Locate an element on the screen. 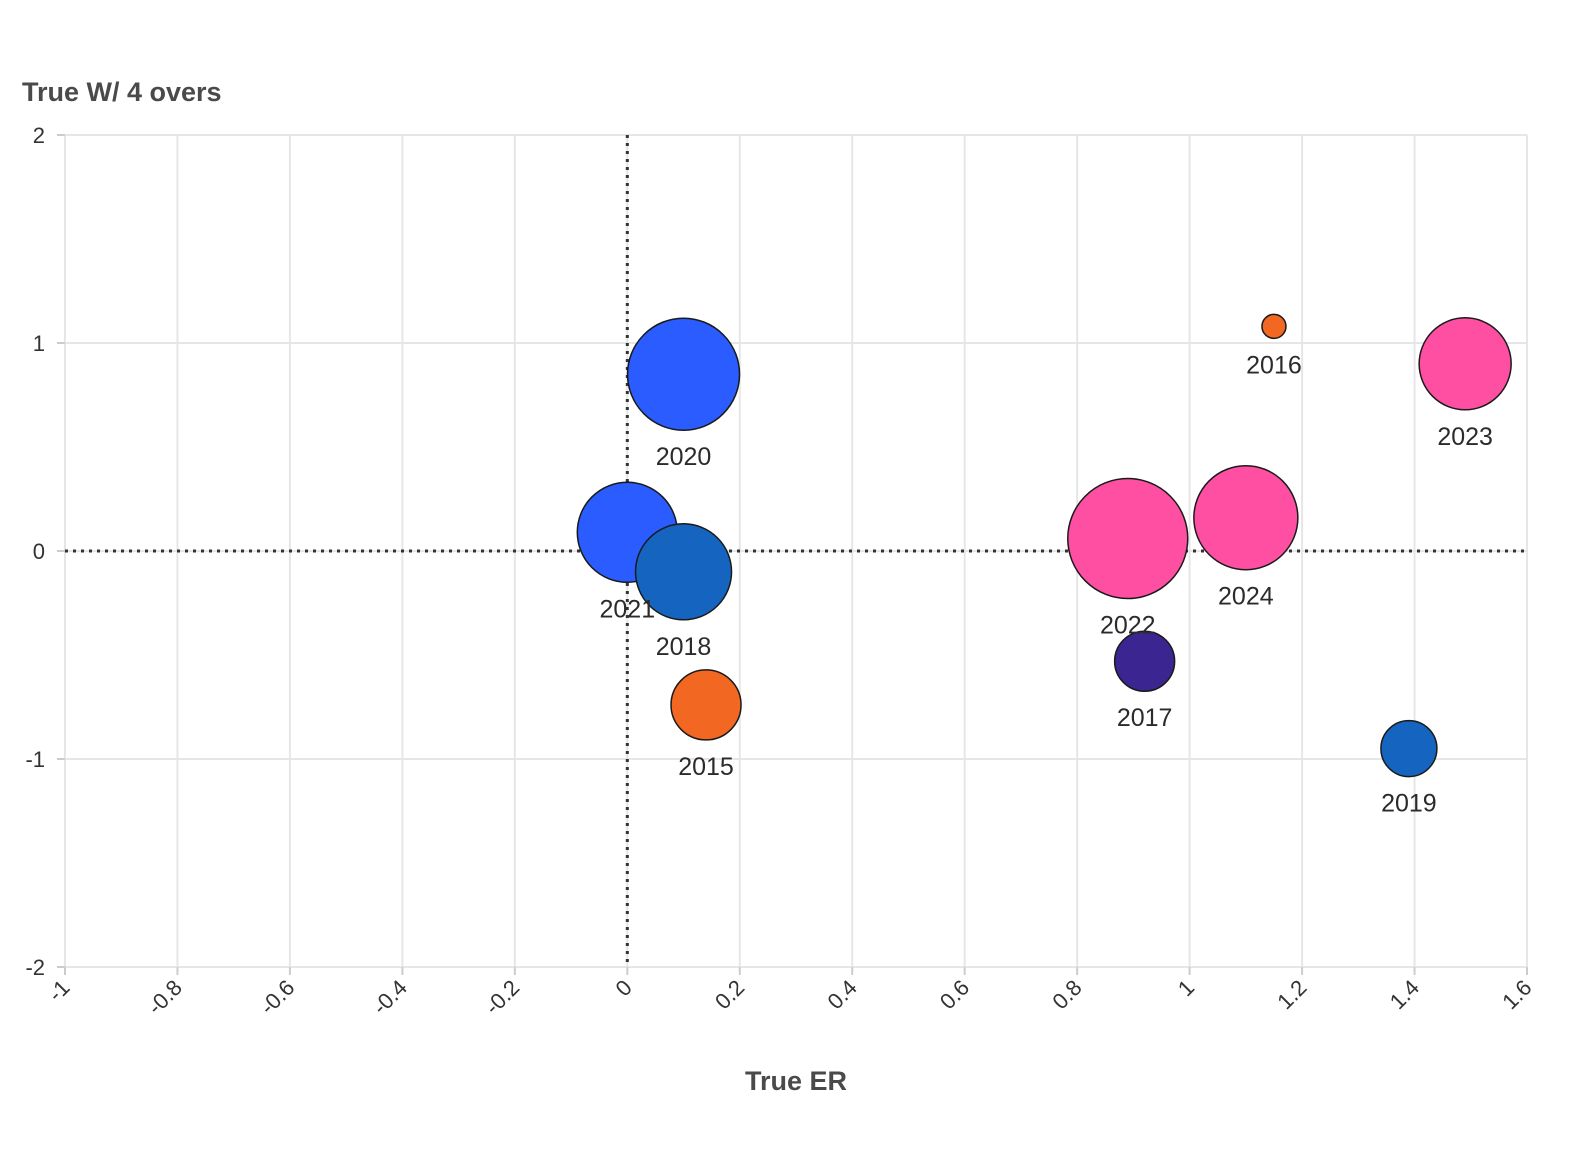 The width and height of the screenshot is (1592, 1150). bubble-label-2023: 2023 is located at coordinates (1465, 437).